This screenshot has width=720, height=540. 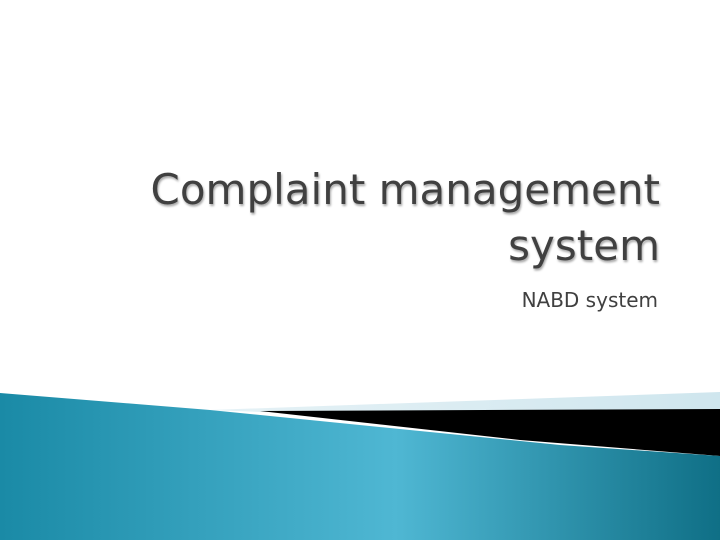 What do you see at coordinates (405, 217) in the screenshot?
I see `slide-title: Complaint management system` at bounding box center [405, 217].